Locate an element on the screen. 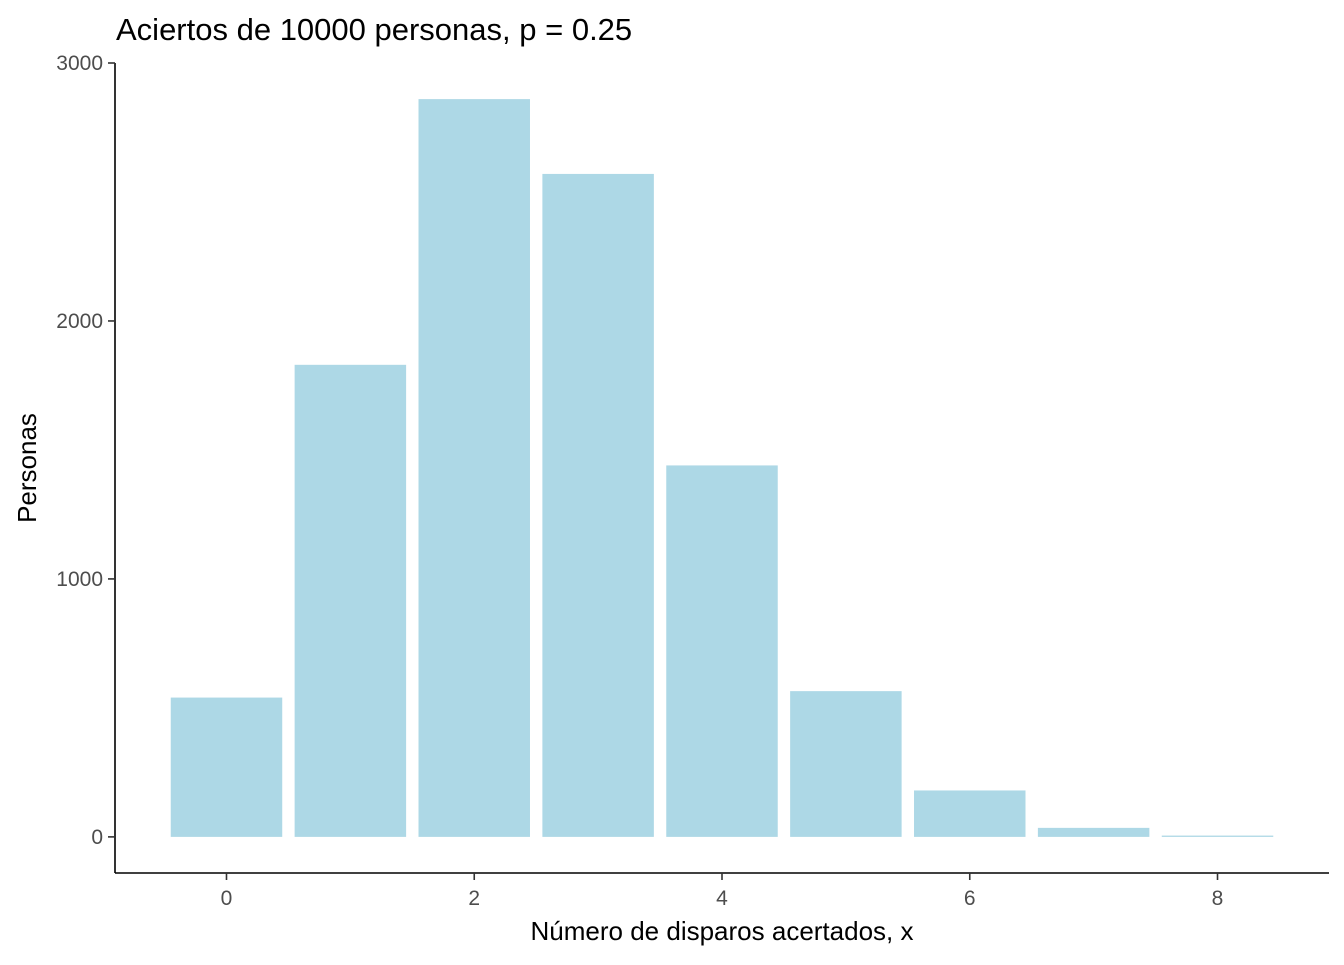  y-axis-title: Personas is located at coordinates (27, 468).